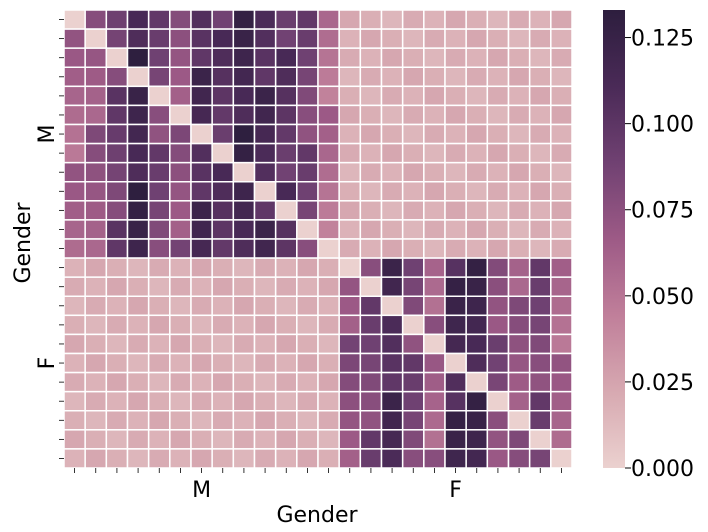 The height and width of the screenshot is (532, 708). Describe the element at coordinates (662, 469) in the screenshot. I see `colorbar-tick-label: 0.000` at that location.